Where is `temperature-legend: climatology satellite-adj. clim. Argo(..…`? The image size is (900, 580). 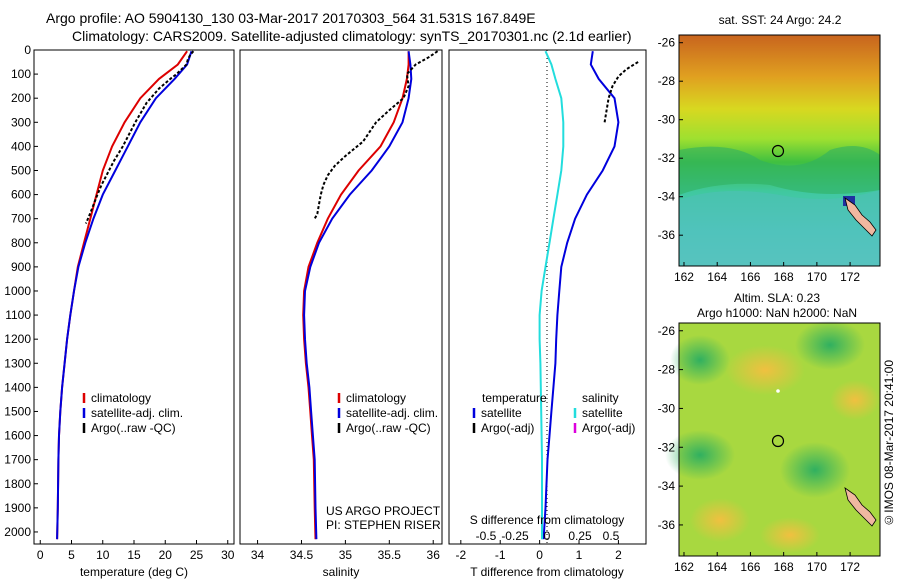
temperature-legend: climatology satellite-adj. clim. Argo(..… is located at coordinates (132, 413).